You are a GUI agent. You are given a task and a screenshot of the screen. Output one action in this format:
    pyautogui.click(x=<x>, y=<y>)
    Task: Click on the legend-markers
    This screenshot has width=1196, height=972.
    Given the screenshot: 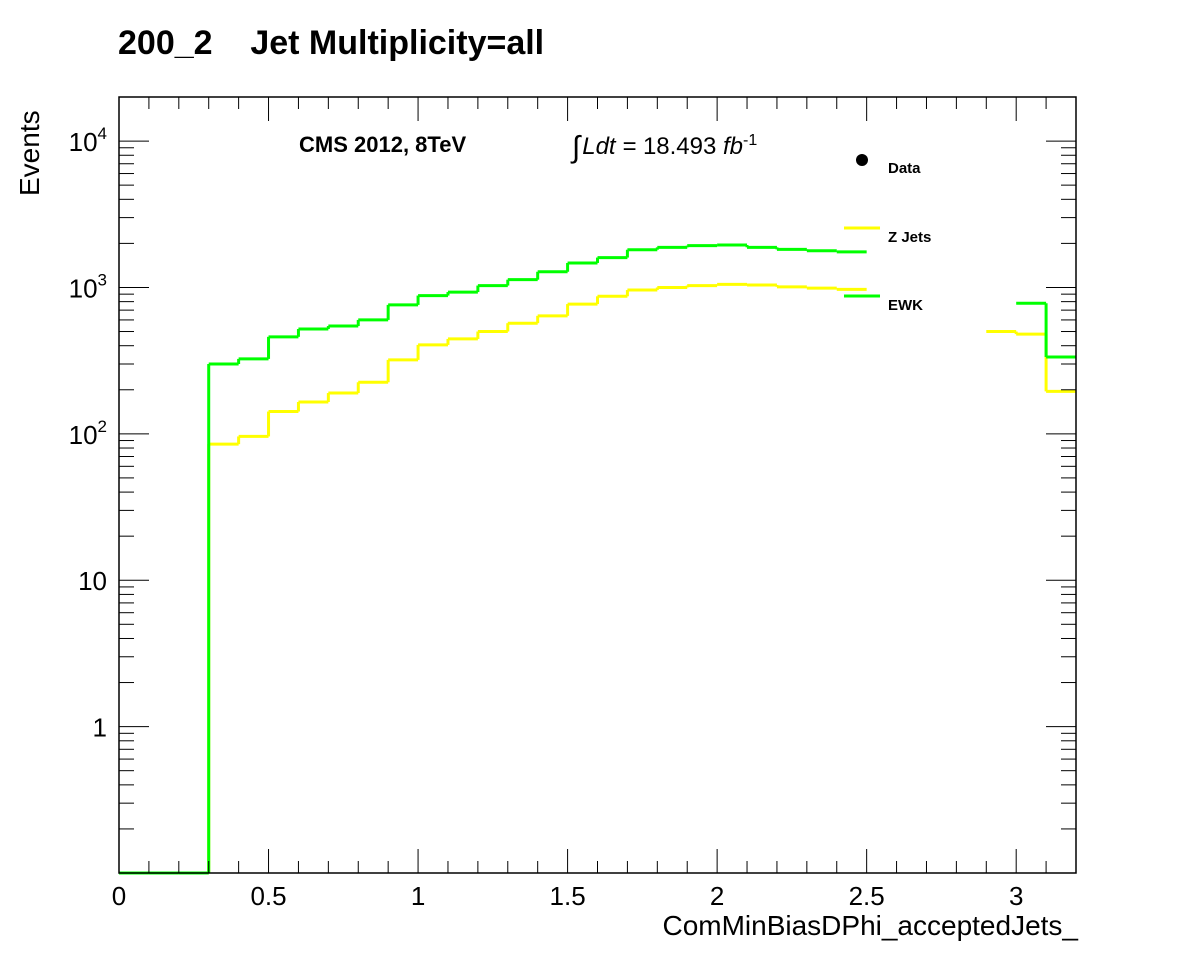 What is the action you would take?
    pyautogui.click(x=862, y=226)
    